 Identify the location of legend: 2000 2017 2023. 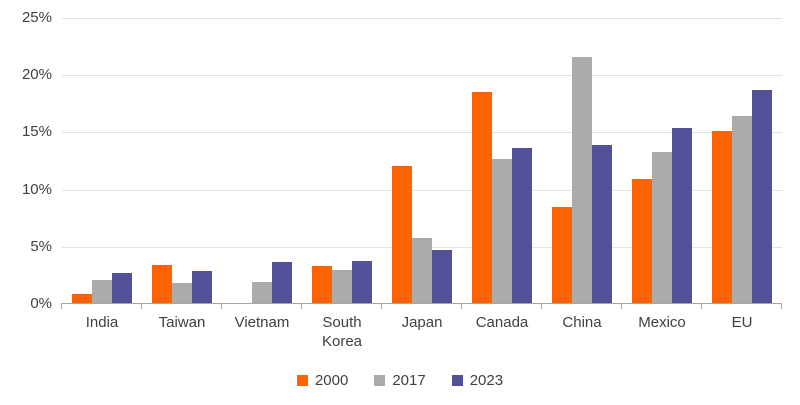
(400, 380).